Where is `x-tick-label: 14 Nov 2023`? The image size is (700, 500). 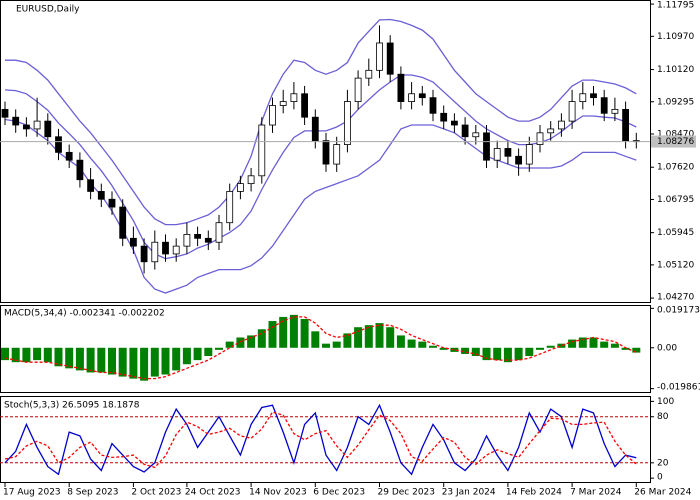
x-tick-label: 14 Nov 2023 is located at coordinates (278, 493).